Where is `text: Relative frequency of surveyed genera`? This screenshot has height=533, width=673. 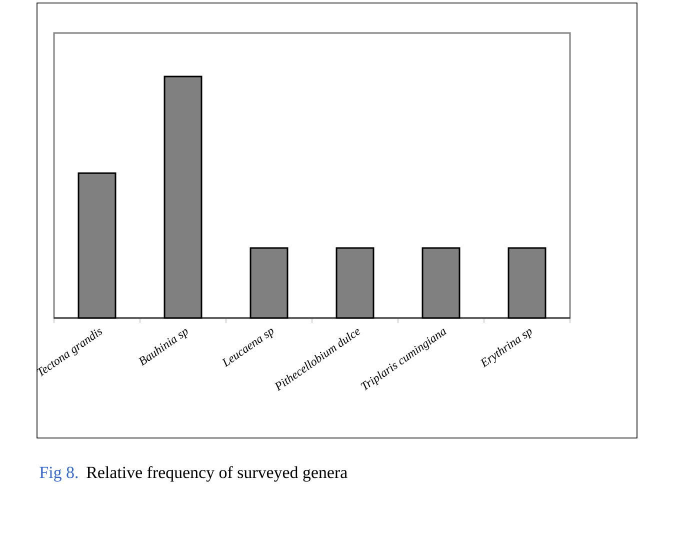 text: Relative frequency of surveyed genera is located at coordinates (217, 474).